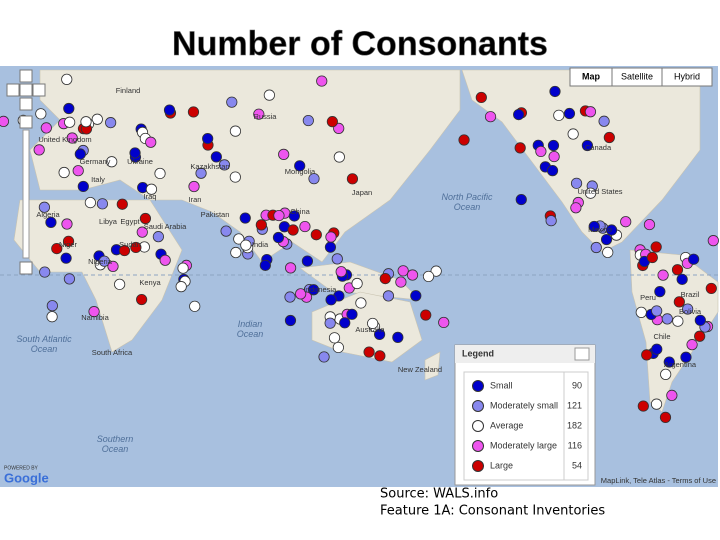 The height and width of the screenshot is (540, 720). I want to click on place-label: Mongolia, so click(300, 171).